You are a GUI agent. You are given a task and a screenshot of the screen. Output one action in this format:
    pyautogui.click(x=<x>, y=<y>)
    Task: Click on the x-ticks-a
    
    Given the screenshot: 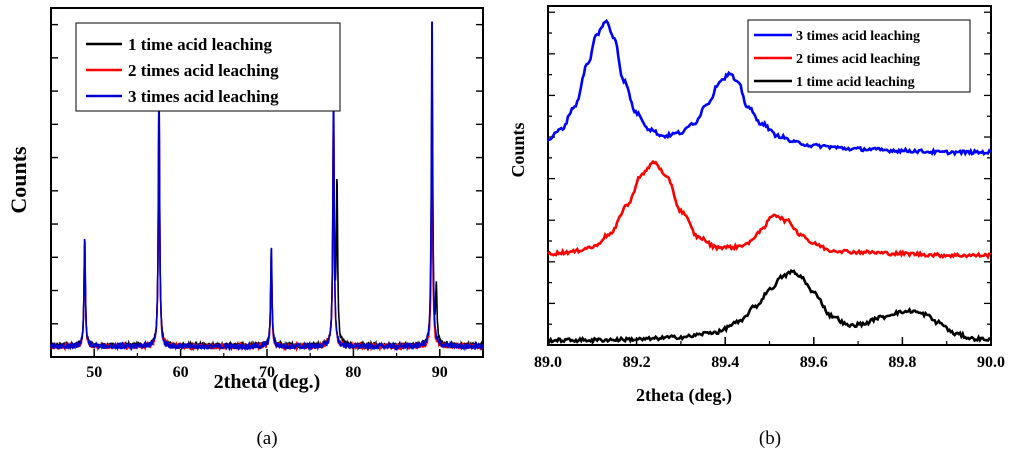 What is the action you would take?
    pyautogui.click(x=267, y=353)
    